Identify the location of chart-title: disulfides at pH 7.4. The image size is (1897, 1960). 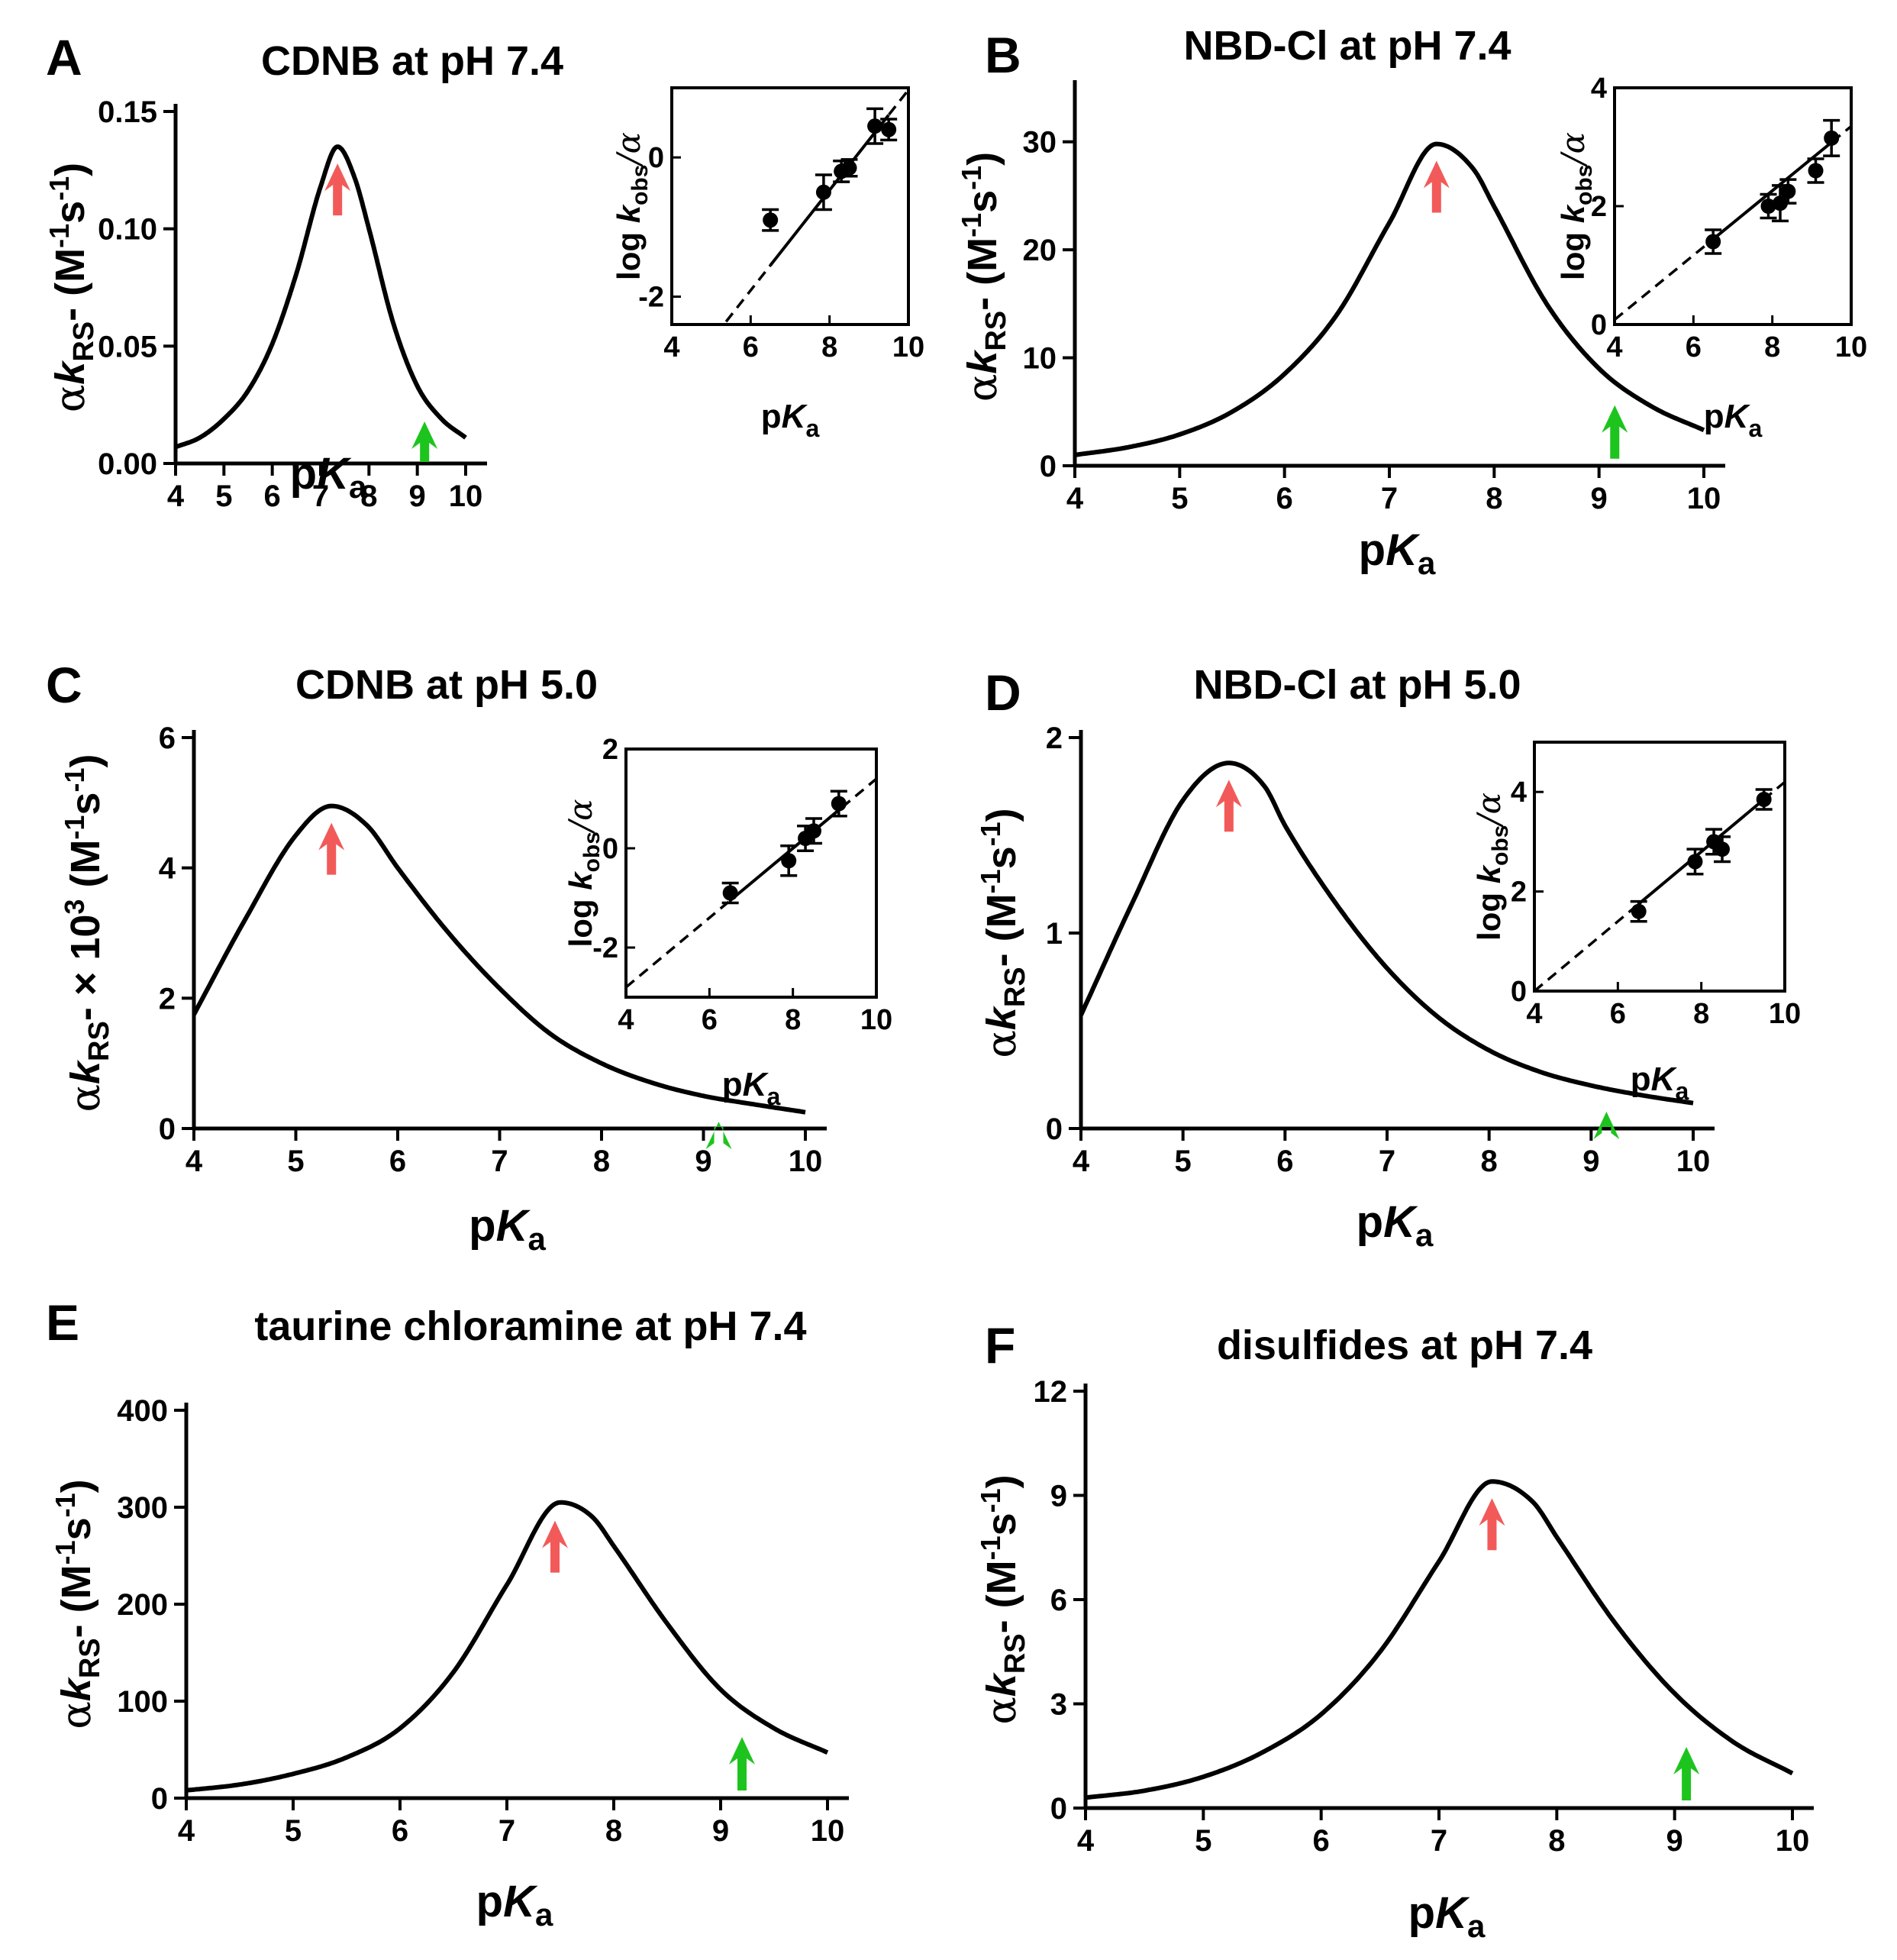
(1404, 1345).